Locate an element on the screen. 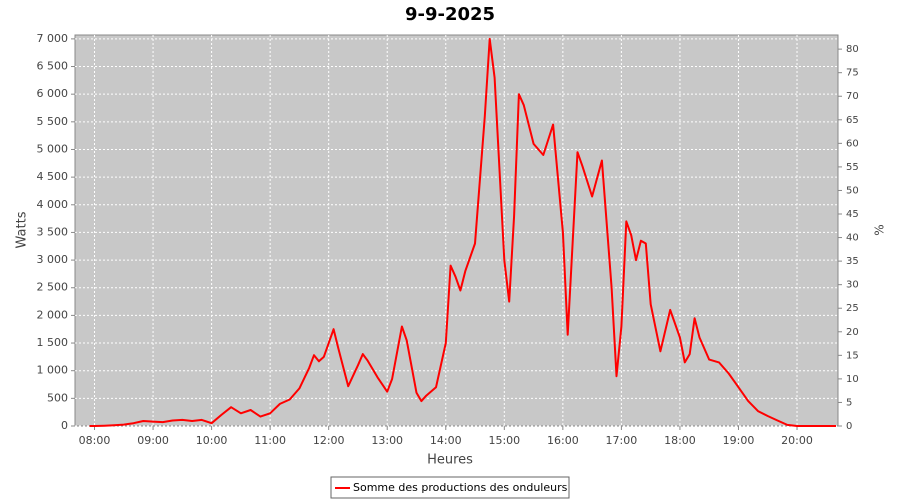 The image size is (900, 500). y2-tick-label: 30 is located at coordinates (852, 285).